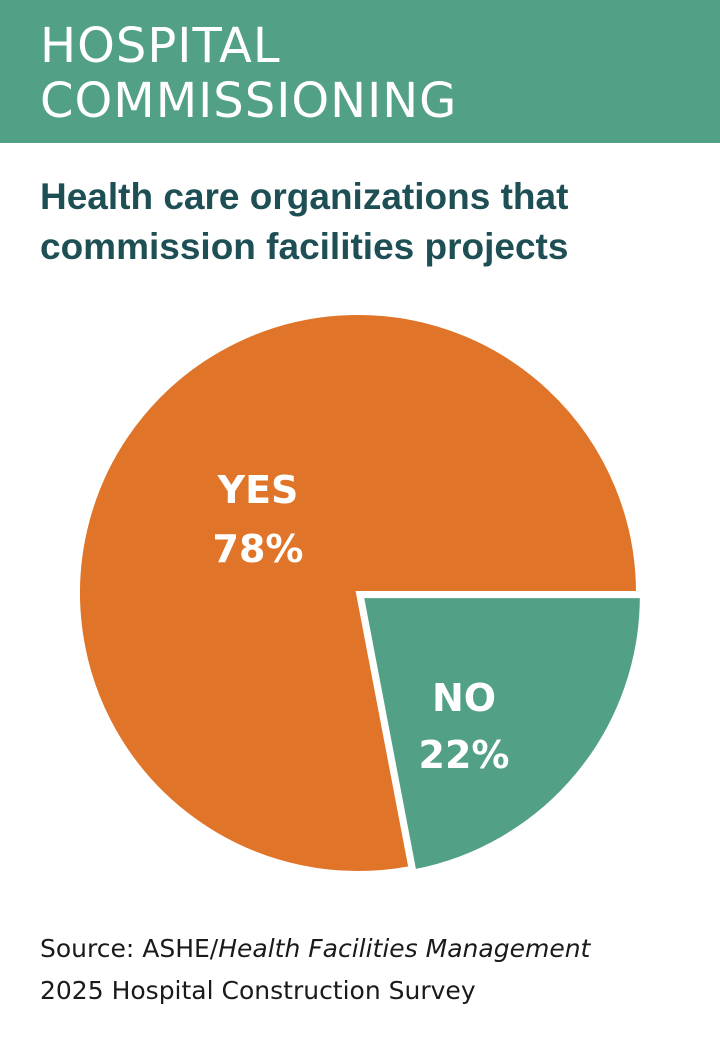 This screenshot has height=1050, width=720. I want to click on source-line-2: 2025 Hospital Construction Survey, so click(258, 990).